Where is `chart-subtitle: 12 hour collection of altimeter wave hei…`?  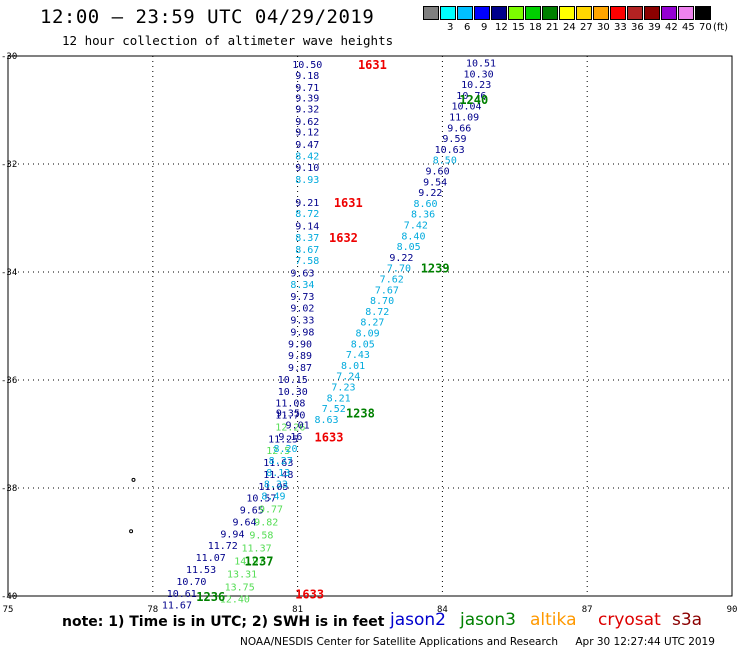 chart-subtitle: 12 hour collection of altimeter wave hei… is located at coordinates (228, 40).